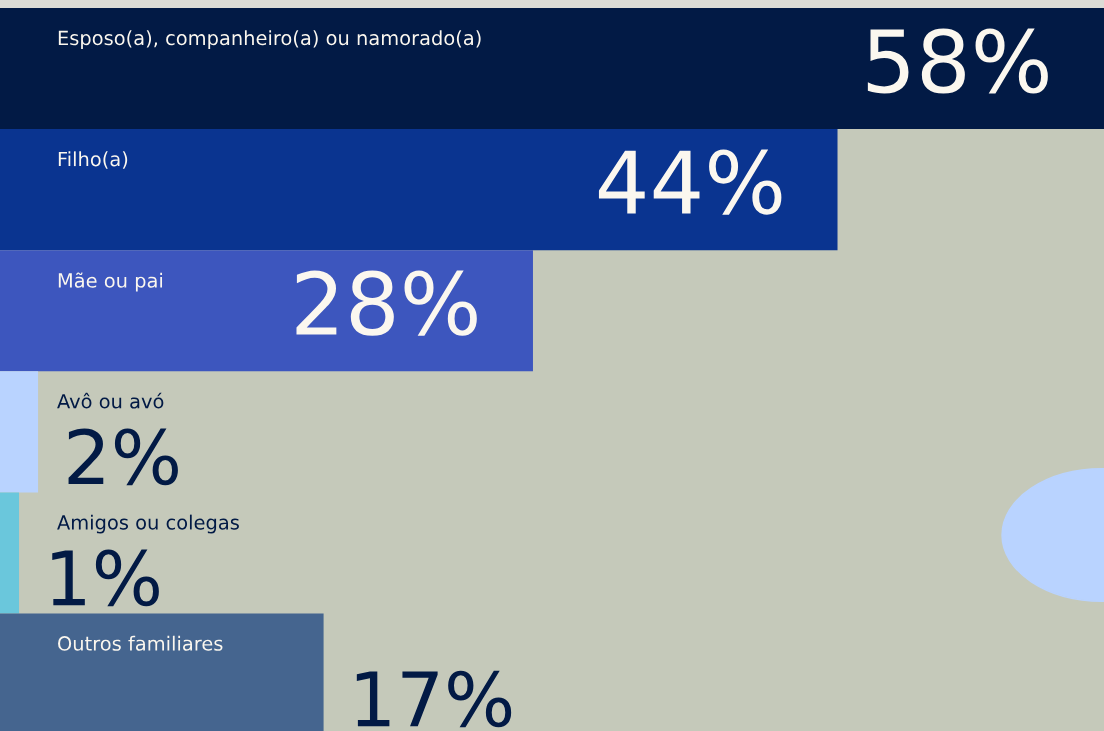  I want to click on data-label: 44%, so click(690, 182).